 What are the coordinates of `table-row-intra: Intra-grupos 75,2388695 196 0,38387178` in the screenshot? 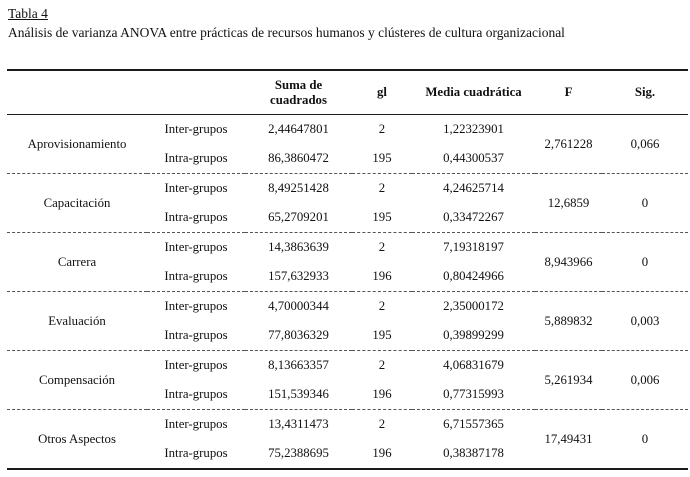 It's located at (347, 454).